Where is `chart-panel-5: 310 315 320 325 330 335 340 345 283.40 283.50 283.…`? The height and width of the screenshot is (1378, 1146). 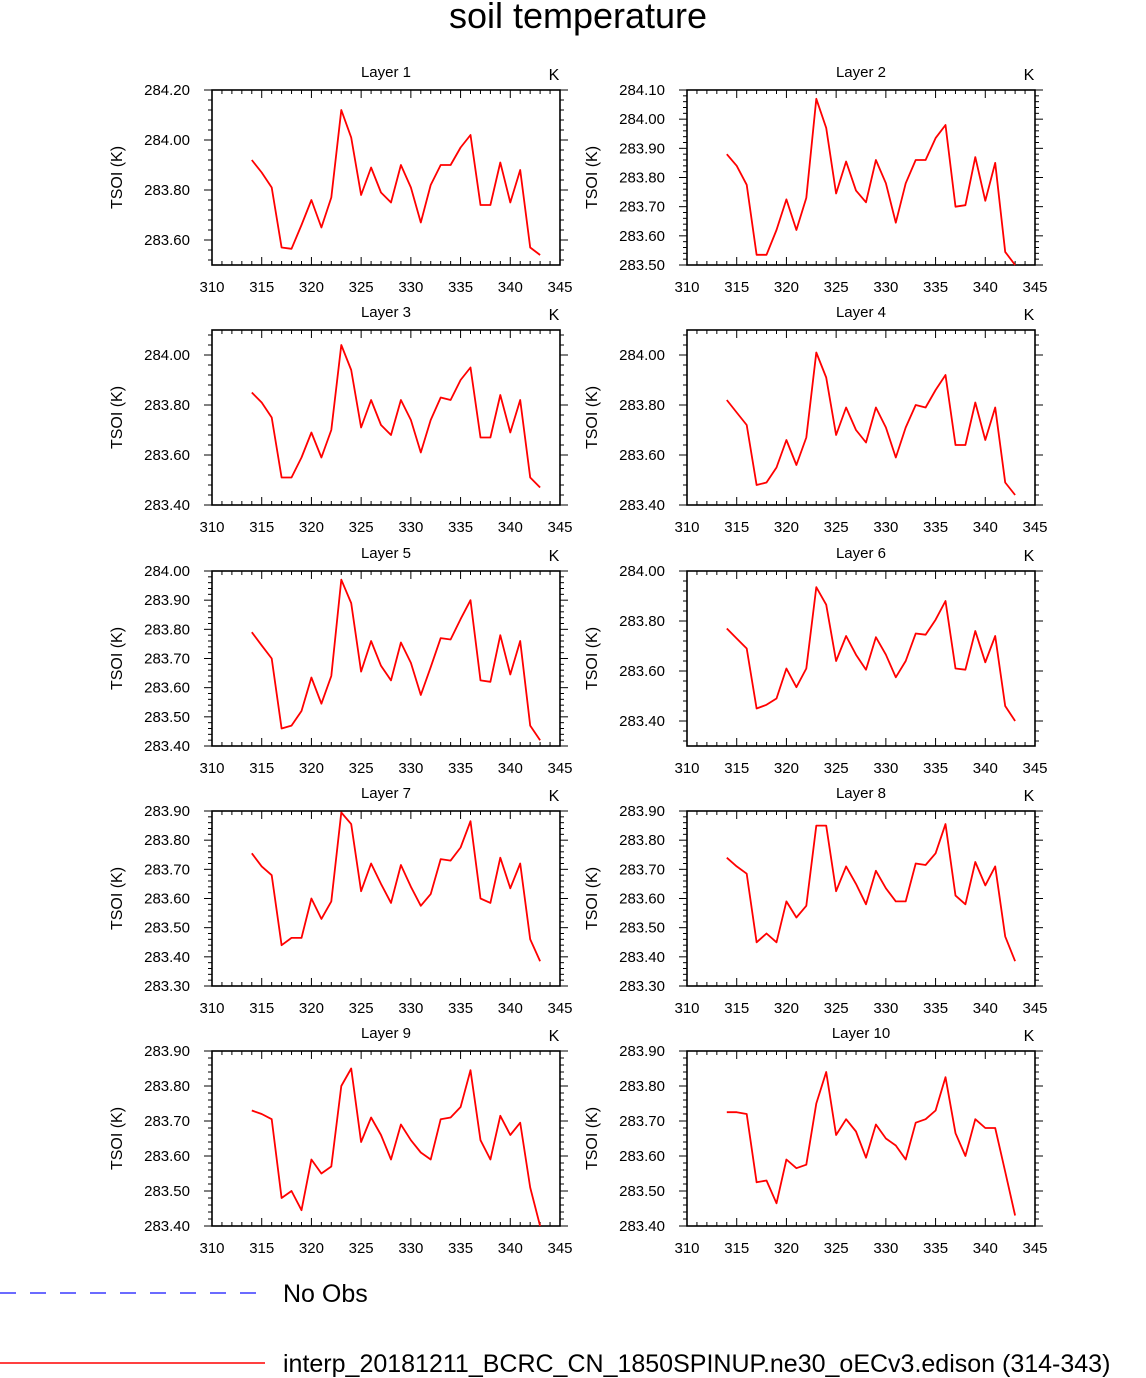
chart-panel-5: 310 315 320 325 330 335 340 345 283.40 283.50 283.… is located at coordinates (341, 661).